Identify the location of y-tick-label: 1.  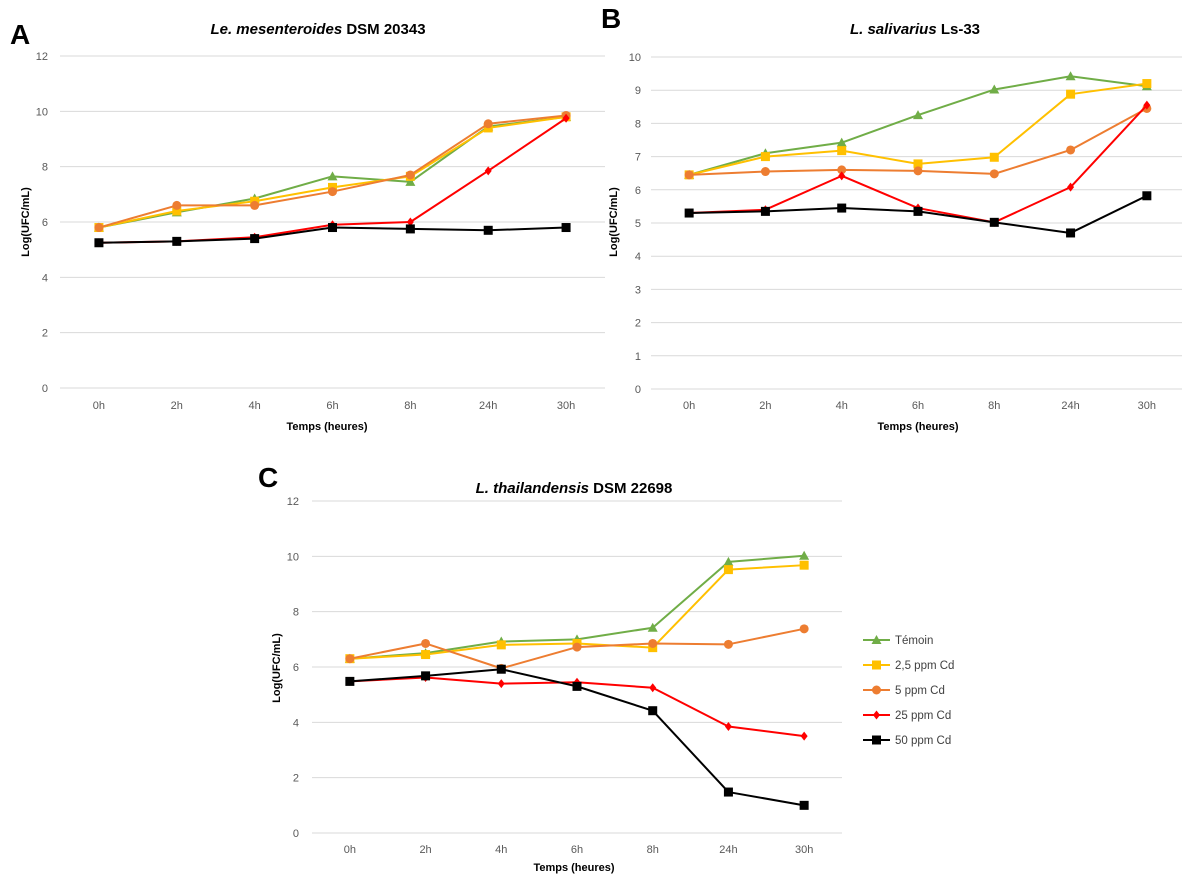
(638, 357).